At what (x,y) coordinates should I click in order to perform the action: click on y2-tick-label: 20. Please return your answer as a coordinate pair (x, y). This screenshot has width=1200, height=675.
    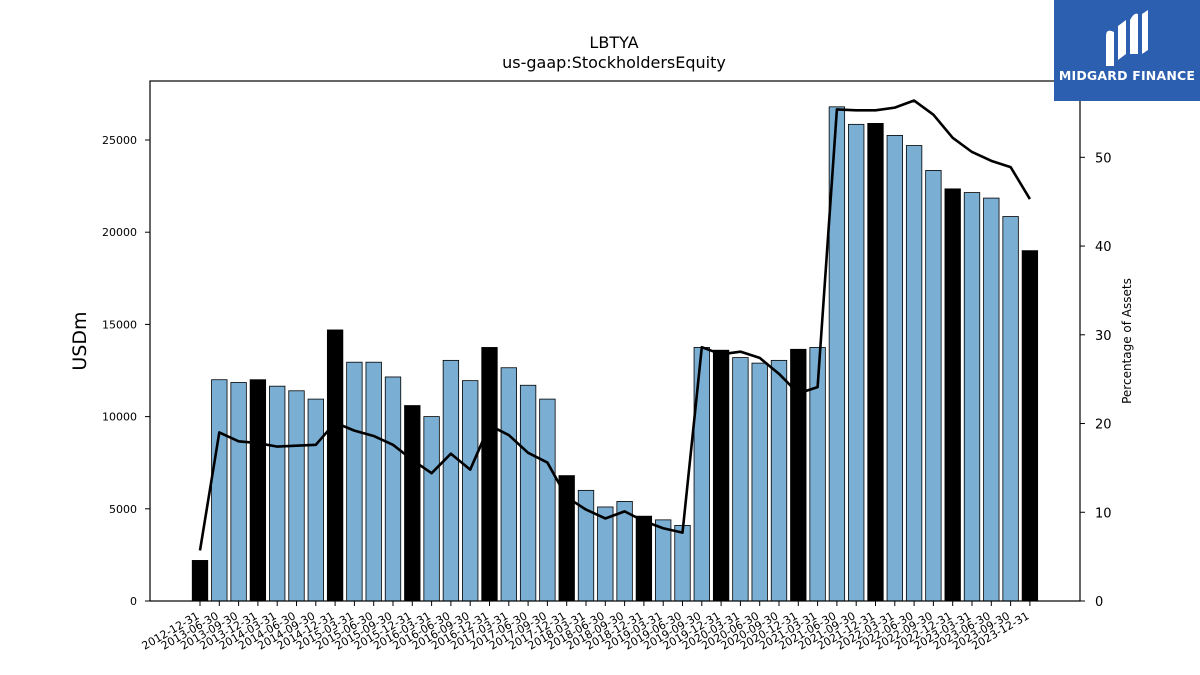
    Looking at the image, I should click on (1103, 425).